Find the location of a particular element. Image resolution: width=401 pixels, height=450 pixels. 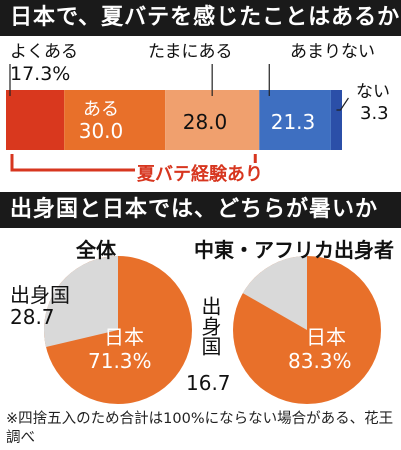

pie-chart-middle-east-africa is located at coordinates (307, 330).